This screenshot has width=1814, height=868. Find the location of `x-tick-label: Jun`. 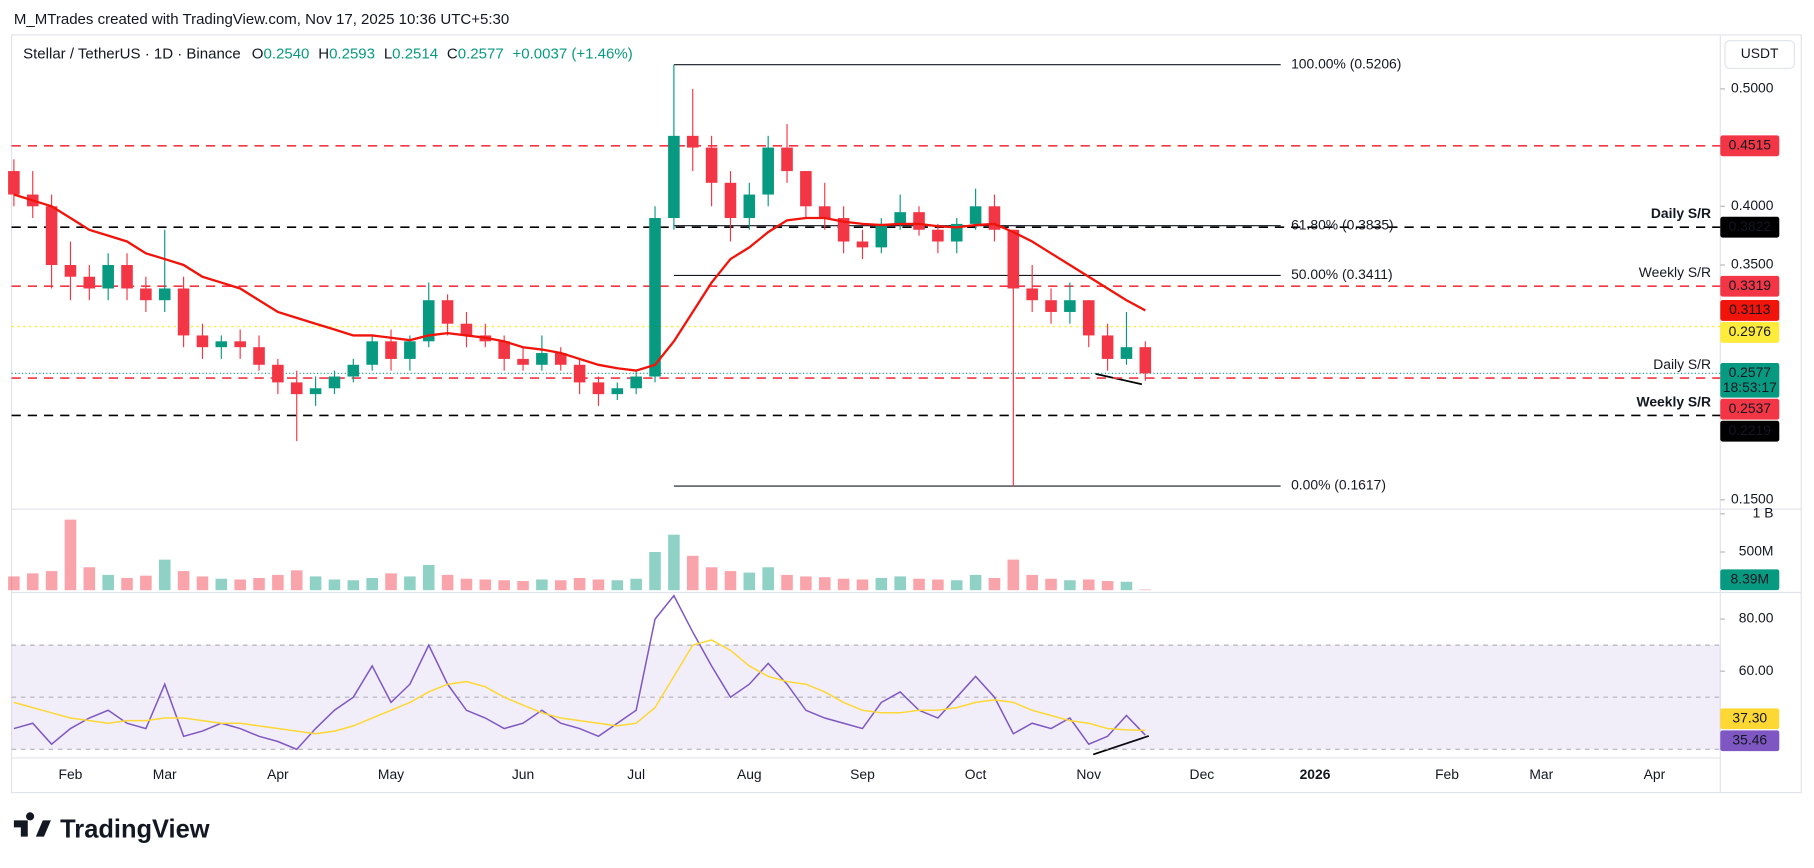

x-tick-label: Jun is located at coordinates (523, 774).